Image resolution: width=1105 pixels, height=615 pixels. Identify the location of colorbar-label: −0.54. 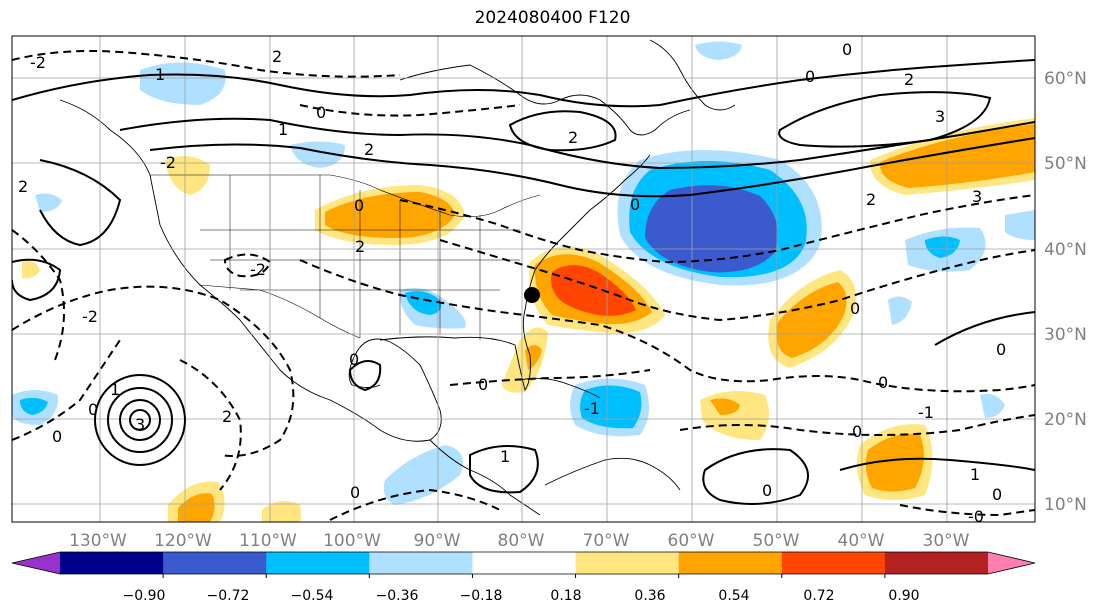
(312, 596).